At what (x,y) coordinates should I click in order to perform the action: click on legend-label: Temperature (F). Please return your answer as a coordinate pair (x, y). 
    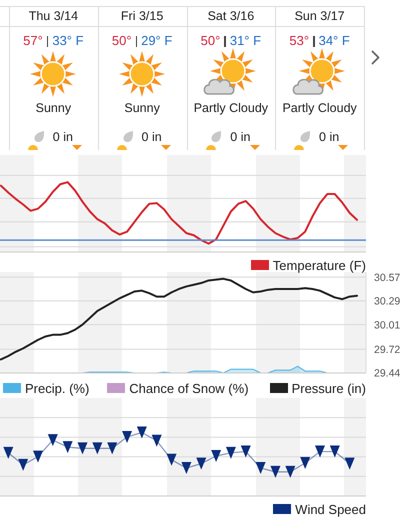
    Looking at the image, I should click on (319, 265).